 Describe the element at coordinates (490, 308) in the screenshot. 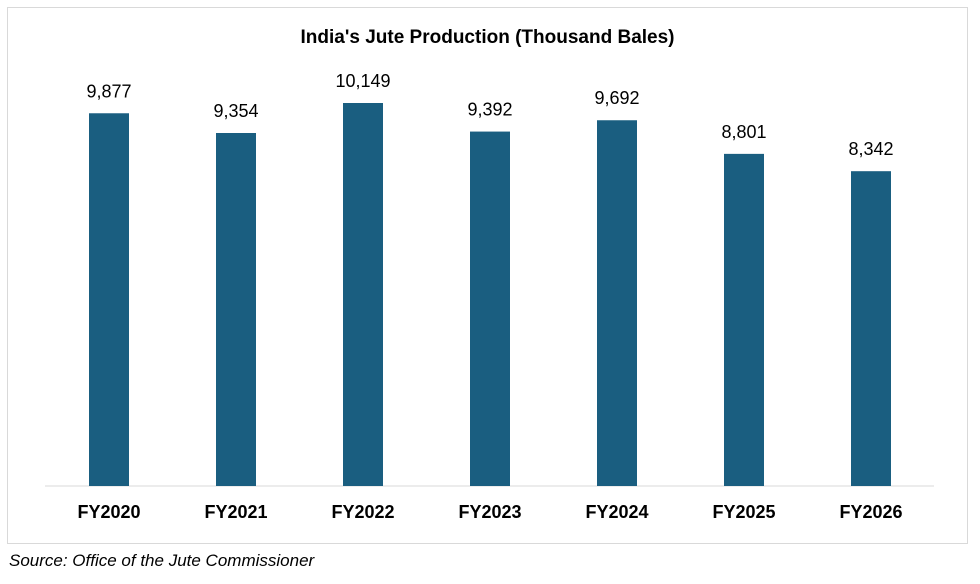

I see `bar-fy2023` at that location.